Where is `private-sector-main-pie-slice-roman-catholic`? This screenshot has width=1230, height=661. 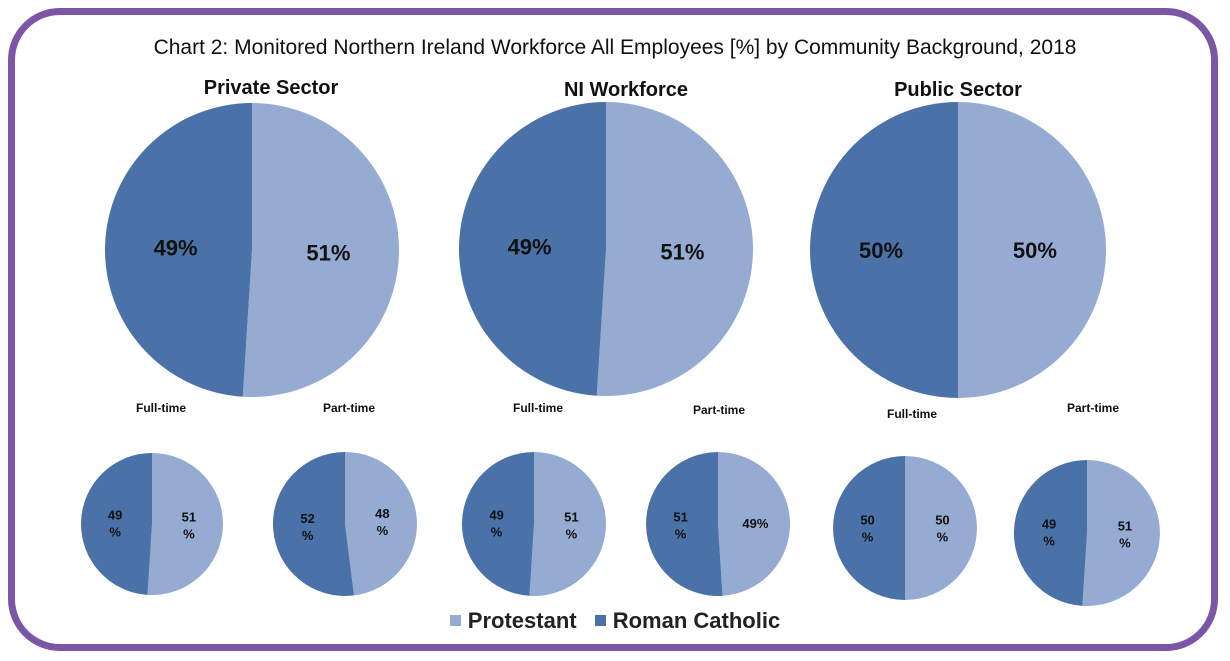
private-sector-main-pie-slice-roman-catholic is located at coordinates (178, 250).